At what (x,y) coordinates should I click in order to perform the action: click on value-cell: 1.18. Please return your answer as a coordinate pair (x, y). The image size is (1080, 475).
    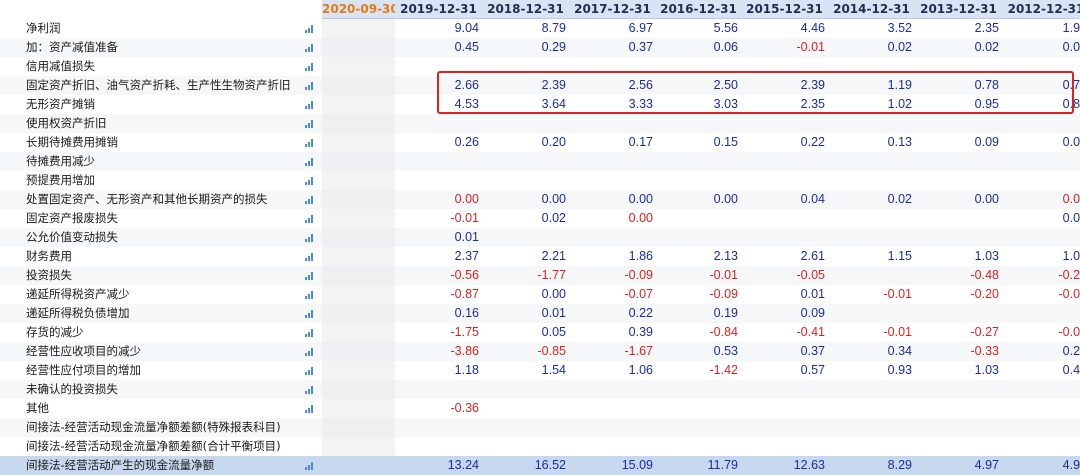
    Looking at the image, I should click on (466, 370).